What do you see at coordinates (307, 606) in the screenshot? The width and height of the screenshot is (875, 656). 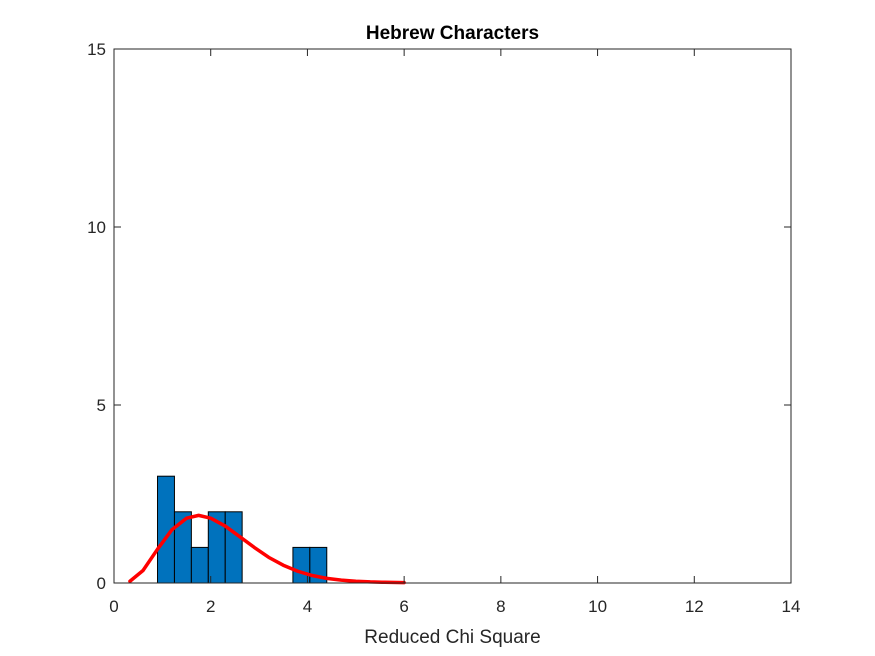 I see `x-tick-label: 4` at bounding box center [307, 606].